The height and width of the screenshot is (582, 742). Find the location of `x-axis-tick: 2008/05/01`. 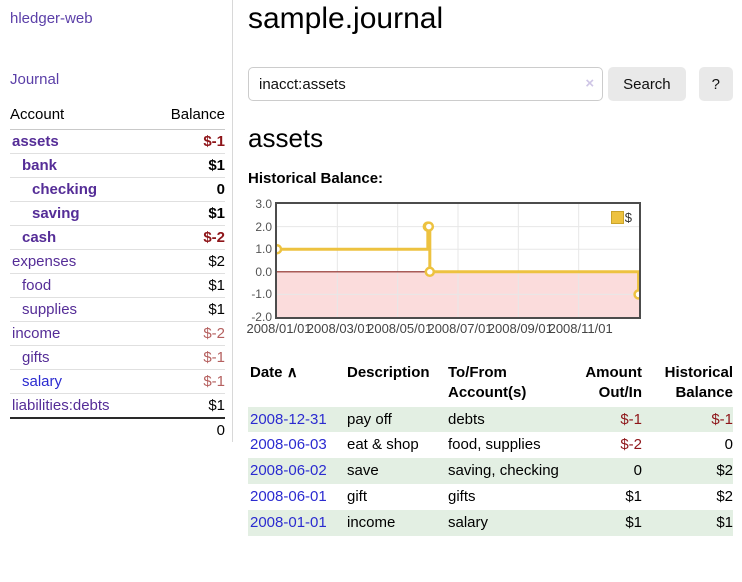

x-axis-tick: 2008/05/01 is located at coordinates (400, 328).